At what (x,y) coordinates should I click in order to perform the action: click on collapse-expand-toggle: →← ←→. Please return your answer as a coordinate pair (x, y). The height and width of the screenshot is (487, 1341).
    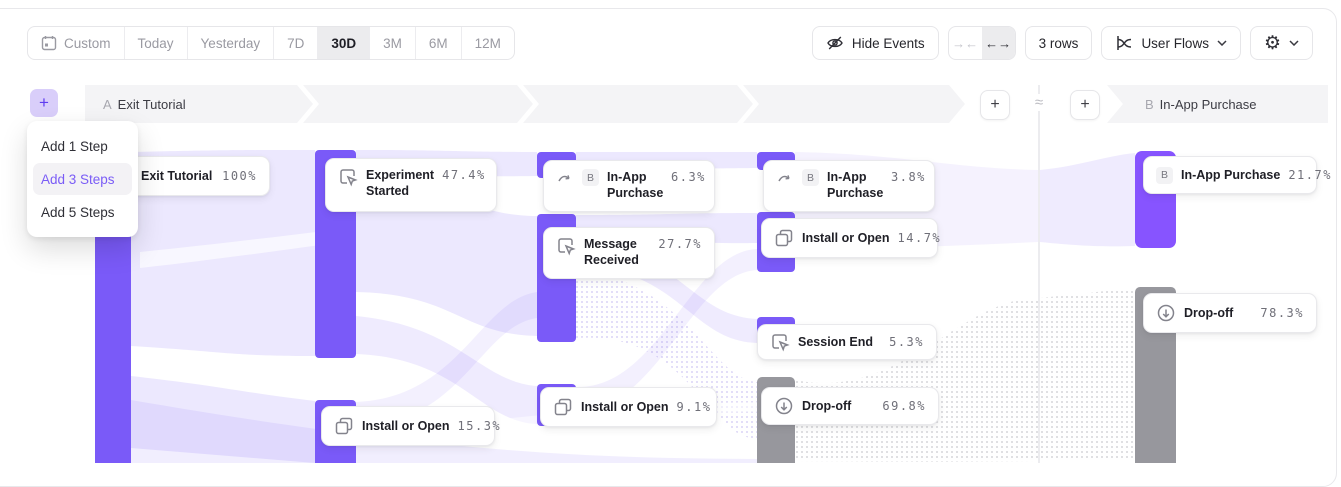
    Looking at the image, I should click on (981, 43).